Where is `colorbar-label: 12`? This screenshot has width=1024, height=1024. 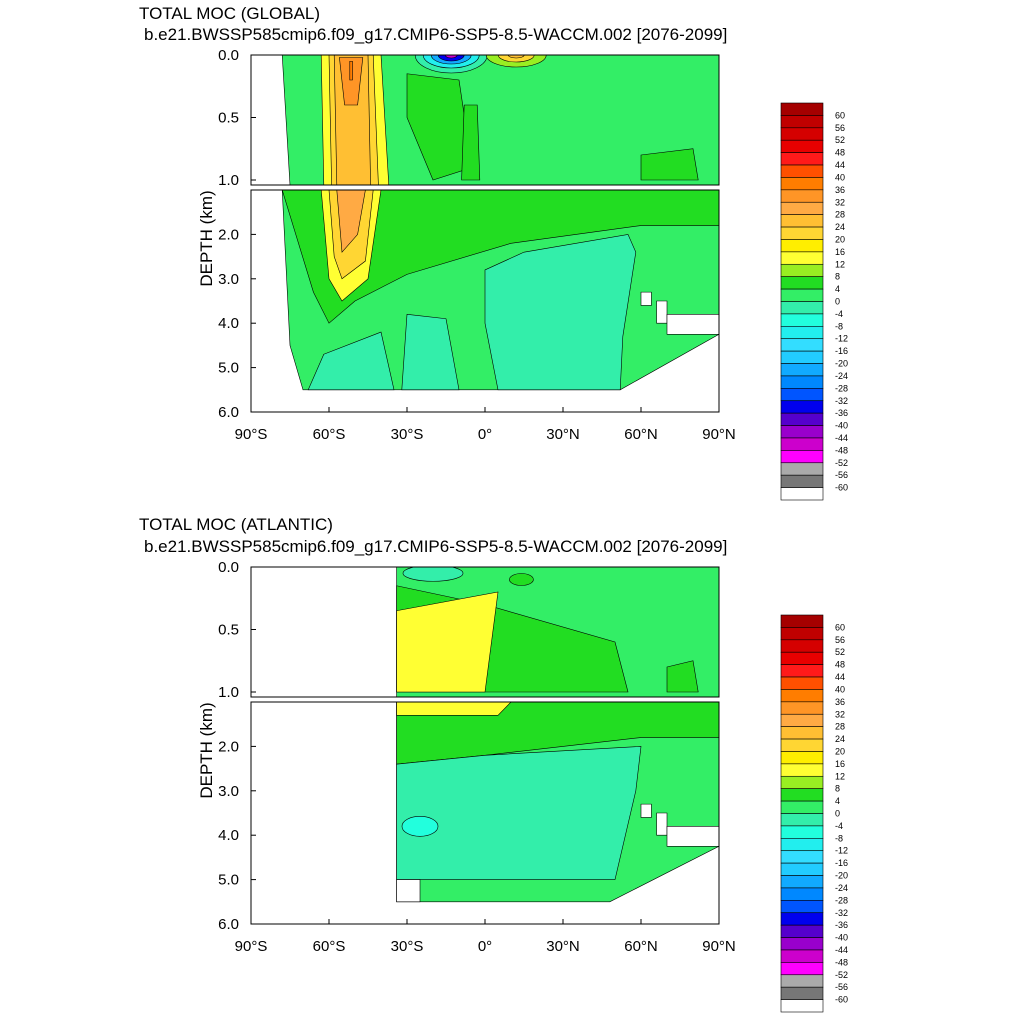
colorbar-label: 12 is located at coordinates (840, 776).